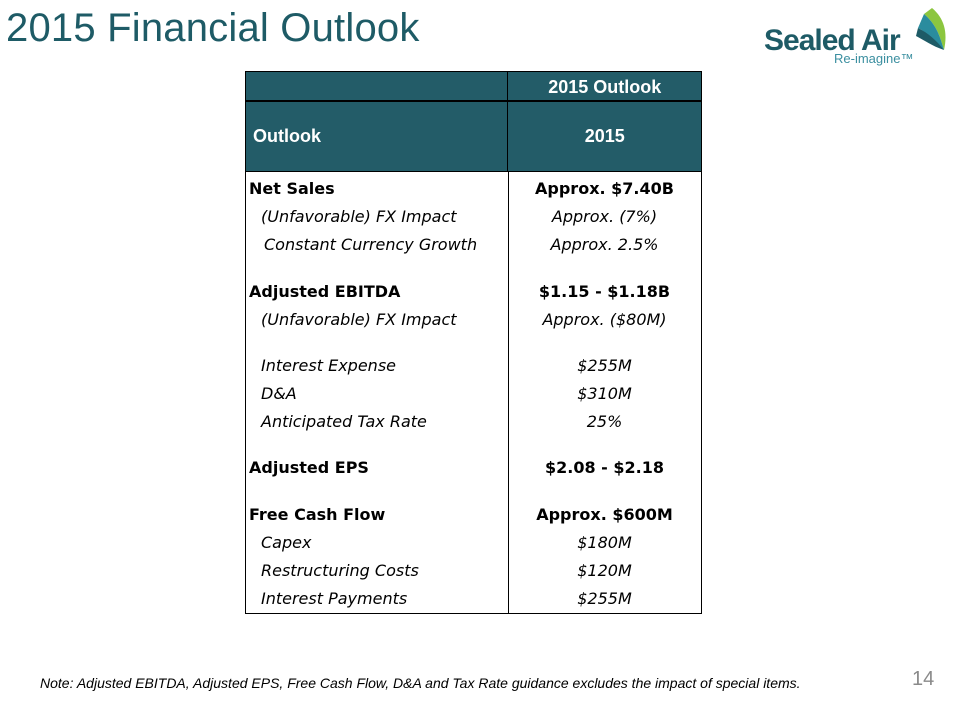 The width and height of the screenshot is (960, 720). Describe the element at coordinates (213, 28) in the screenshot. I see `slide-title: 2015 Financial Outlook` at that location.